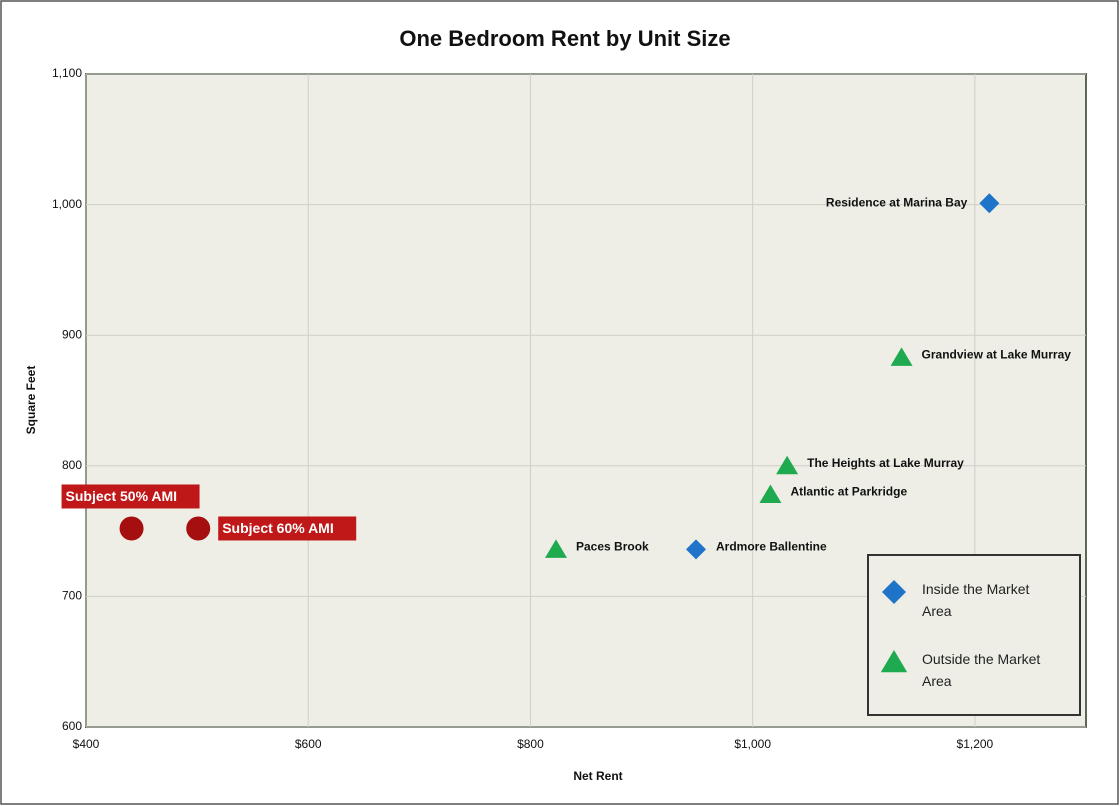 Image resolution: width=1120 pixels, height=806 pixels. Describe the element at coordinates (278, 528) in the screenshot. I see `data-label: Subject 60% AMI` at that location.